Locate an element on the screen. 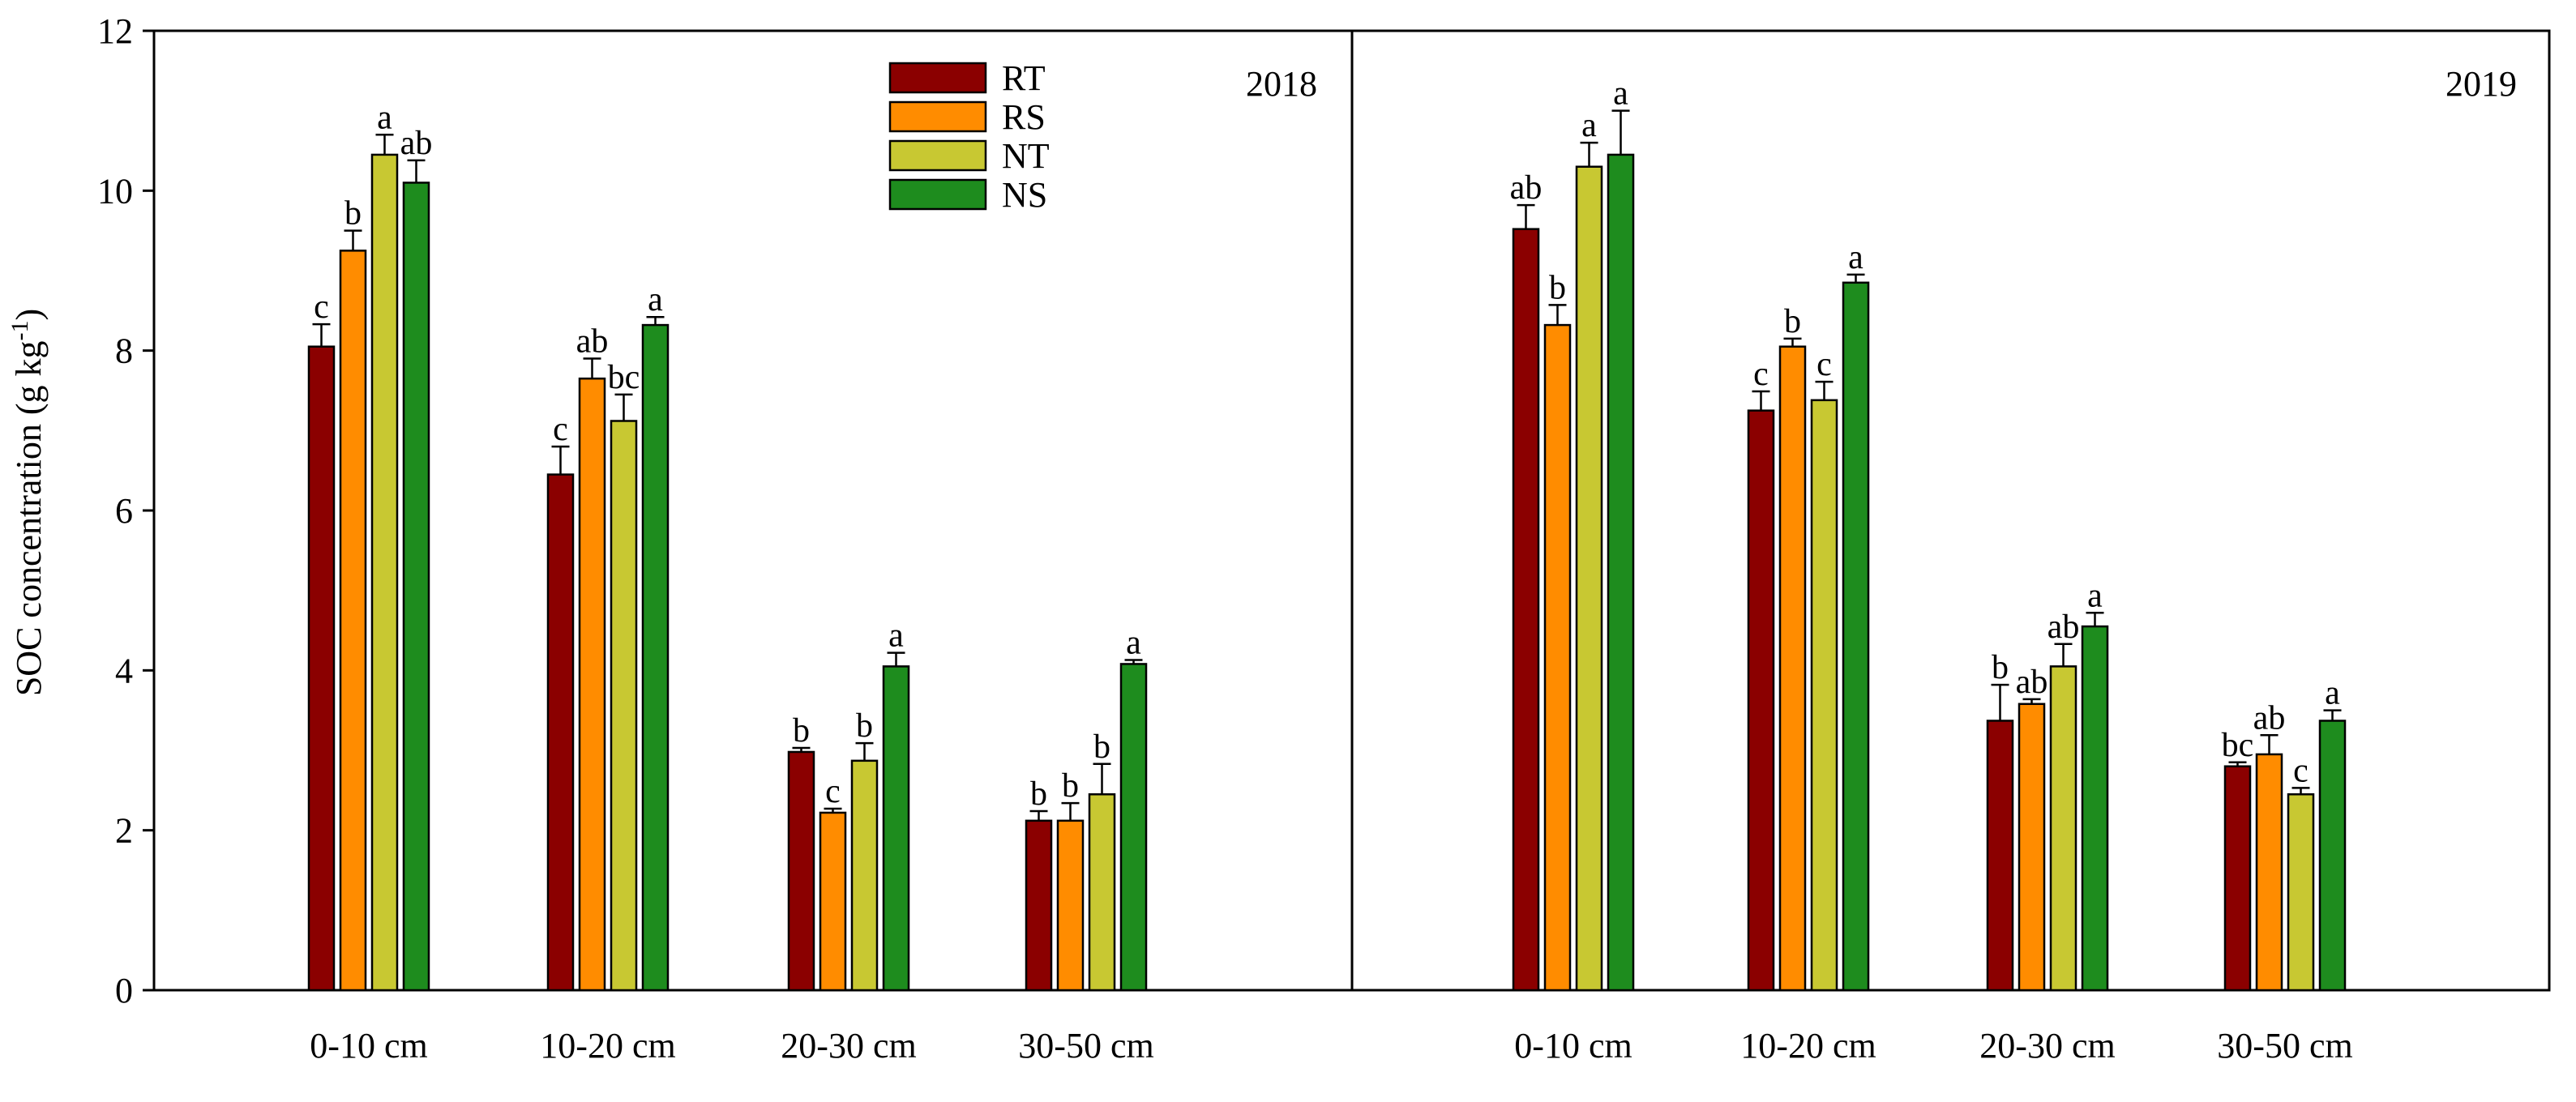 This screenshot has width=2576, height=1102. y-tick-label: 4 is located at coordinates (124, 670).